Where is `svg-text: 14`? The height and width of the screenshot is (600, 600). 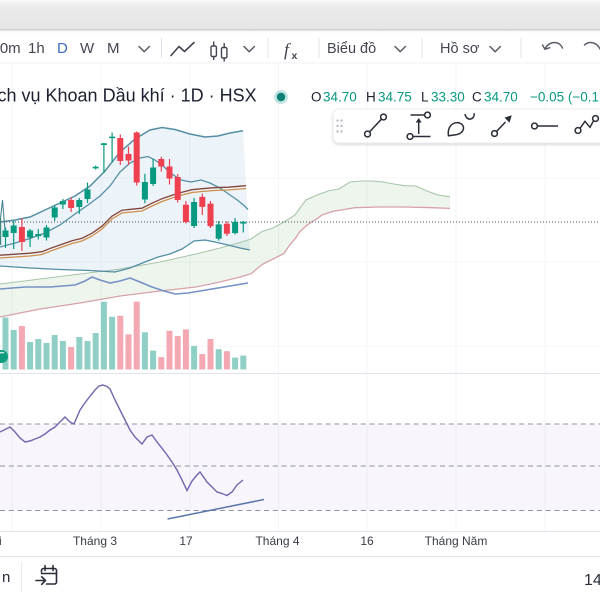 svg-text: 14 is located at coordinates (592, 580).